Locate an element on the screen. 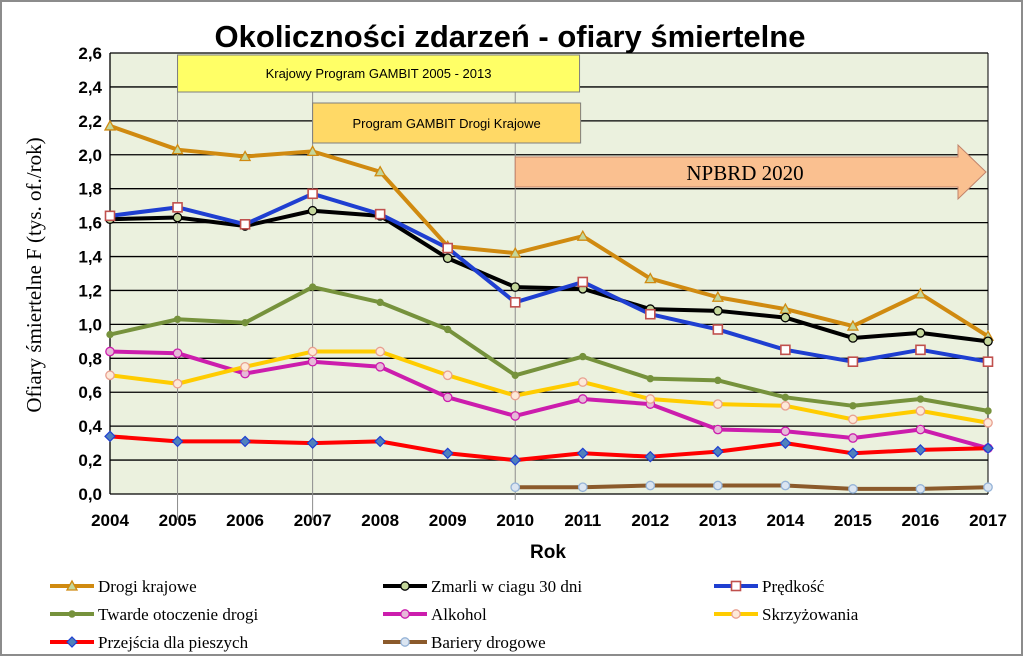 The width and height of the screenshot is (1024, 657). y-tick-label: 0,8 is located at coordinates (90, 358).